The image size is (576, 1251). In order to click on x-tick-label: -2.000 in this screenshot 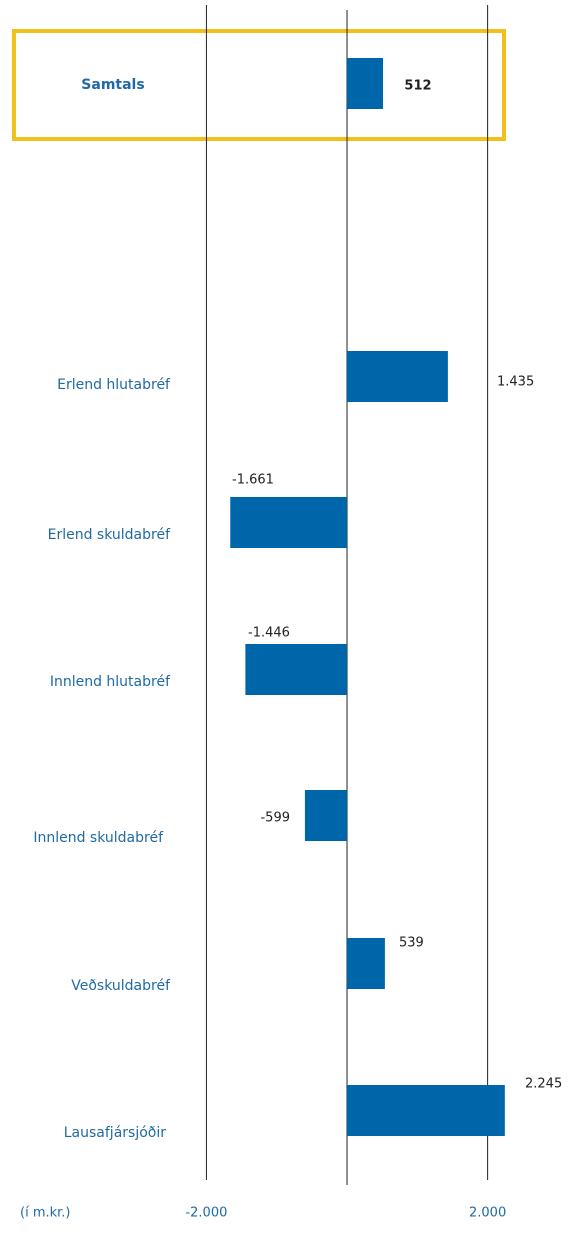, I will do `click(206, 1213)`.